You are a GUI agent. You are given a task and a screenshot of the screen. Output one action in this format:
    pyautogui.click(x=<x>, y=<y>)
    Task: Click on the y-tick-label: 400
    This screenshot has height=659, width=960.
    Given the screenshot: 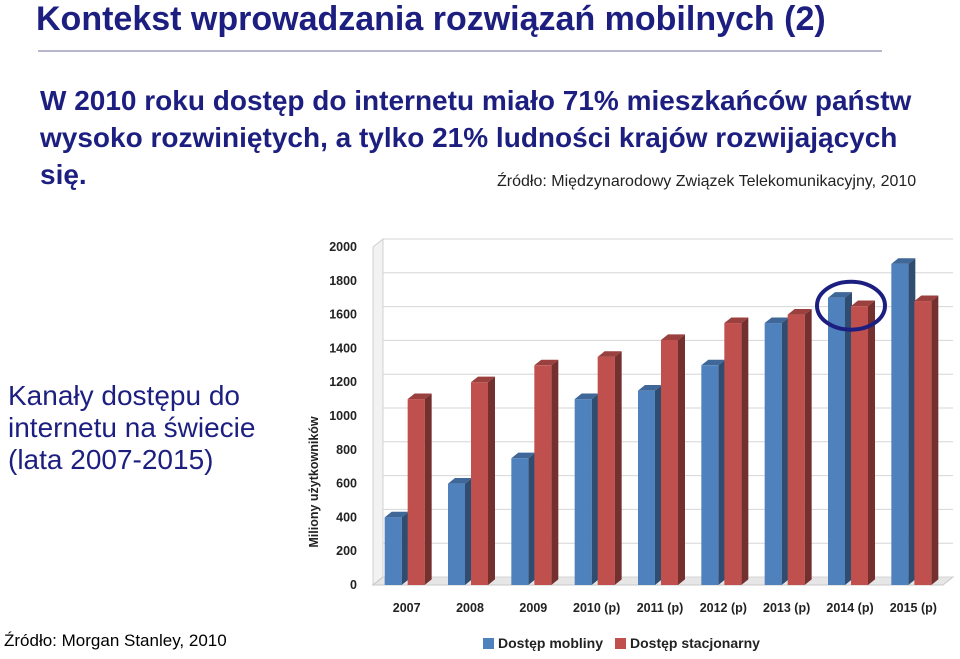 What is the action you would take?
    pyautogui.click(x=346, y=517)
    